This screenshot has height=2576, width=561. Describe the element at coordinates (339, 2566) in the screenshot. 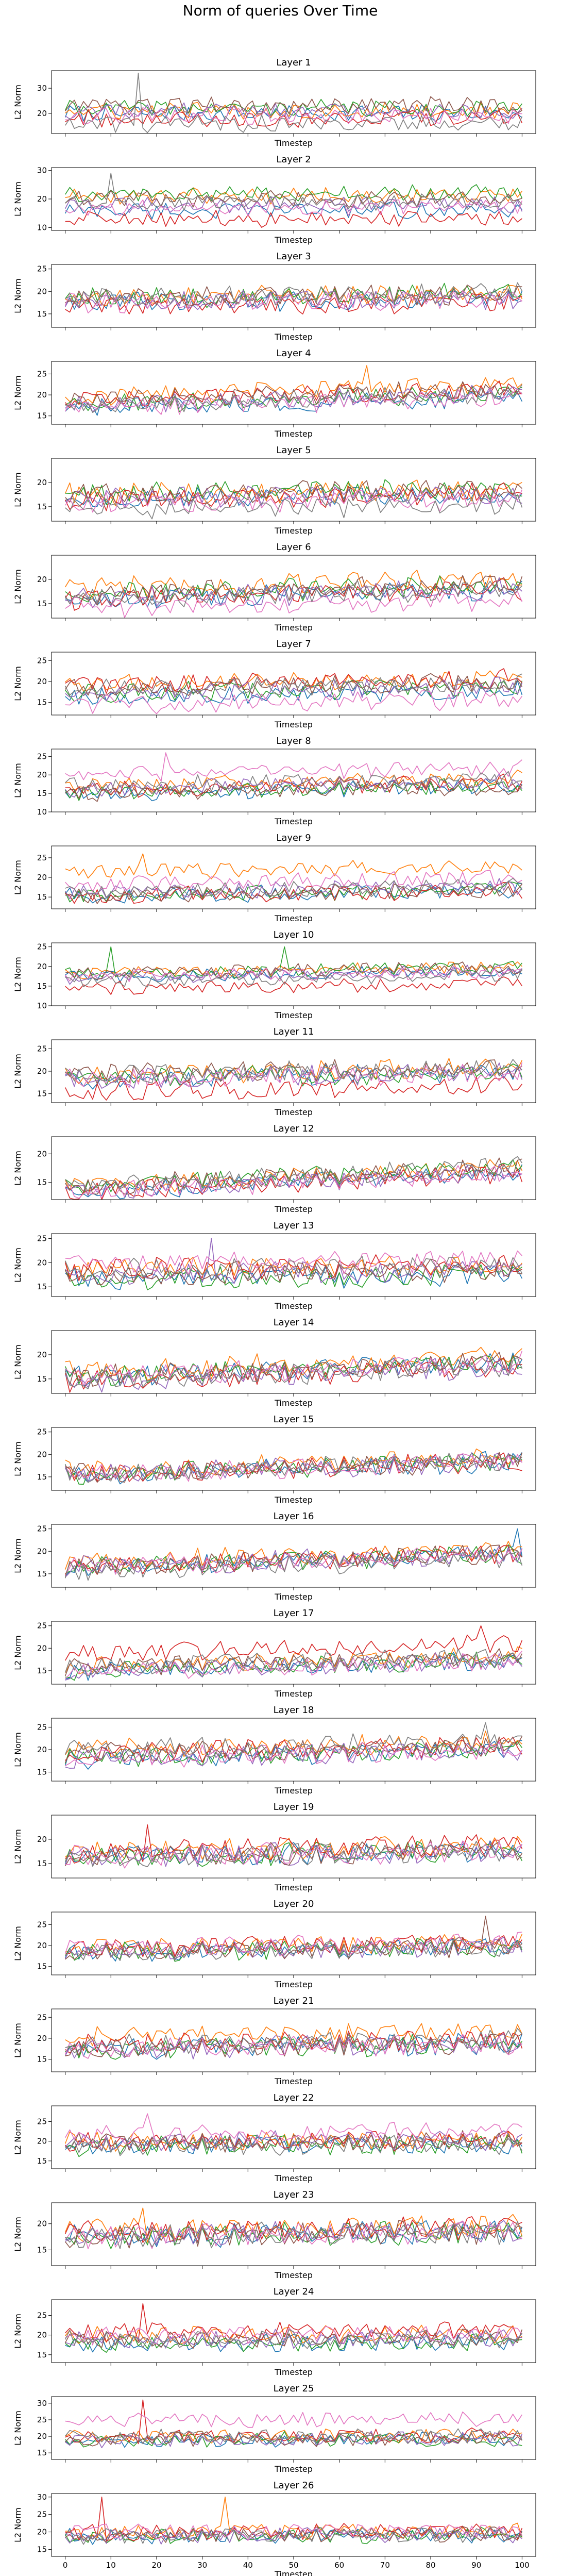

I see `x-tick-label: 60` at that location.